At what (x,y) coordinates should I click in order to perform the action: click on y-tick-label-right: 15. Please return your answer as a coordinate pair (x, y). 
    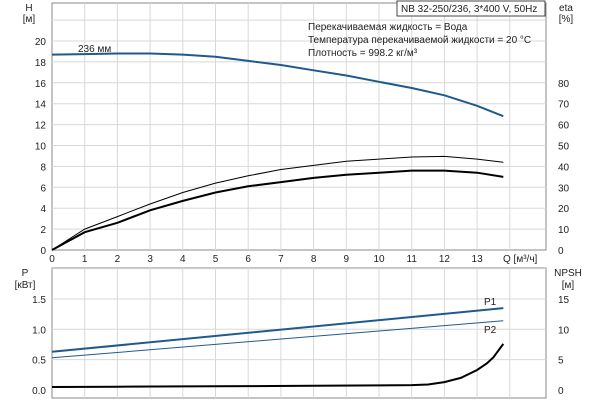
    Looking at the image, I should click on (564, 300).